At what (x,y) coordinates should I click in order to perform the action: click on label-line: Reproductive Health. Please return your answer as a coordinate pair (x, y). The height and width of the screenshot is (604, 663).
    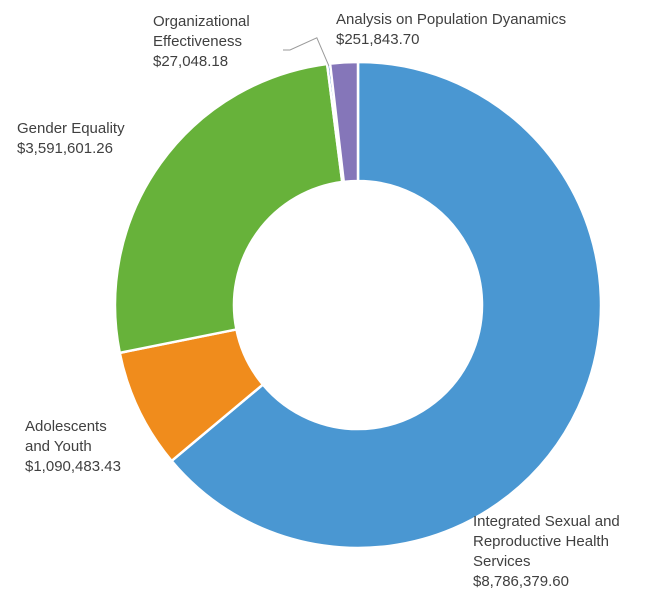
    Looking at the image, I should click on (541, 541).